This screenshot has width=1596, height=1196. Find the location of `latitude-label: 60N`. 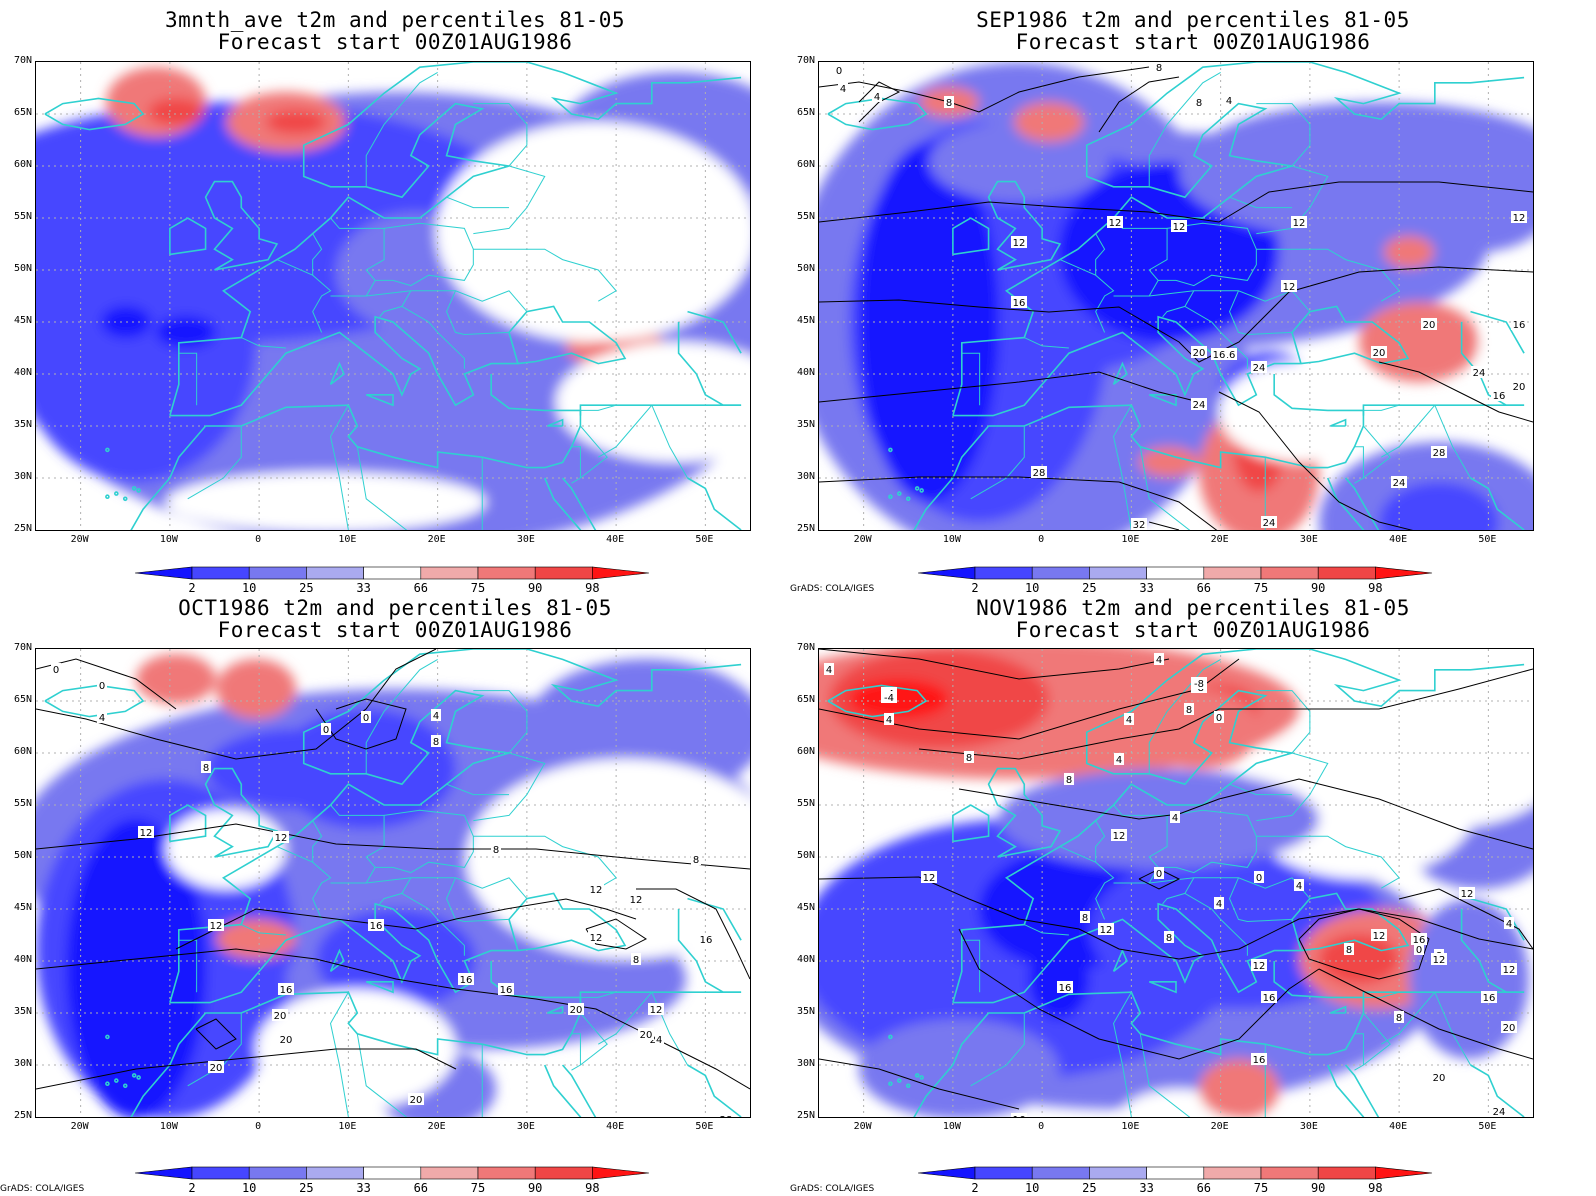

latitude-label: 60N is located at coordinates (805, 164).